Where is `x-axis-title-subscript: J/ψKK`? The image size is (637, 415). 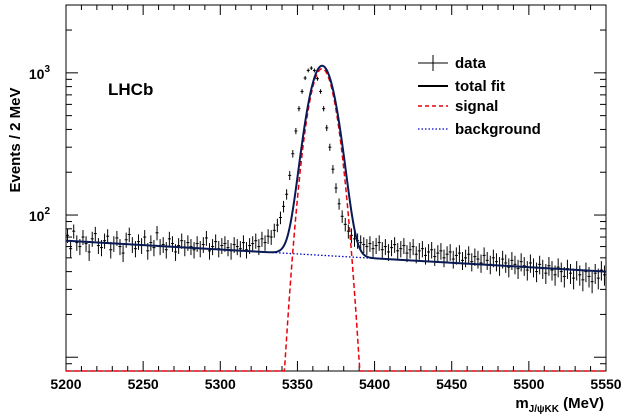
x-axis-title-subscript: J/ψKK is located at coordinates (544, 409).